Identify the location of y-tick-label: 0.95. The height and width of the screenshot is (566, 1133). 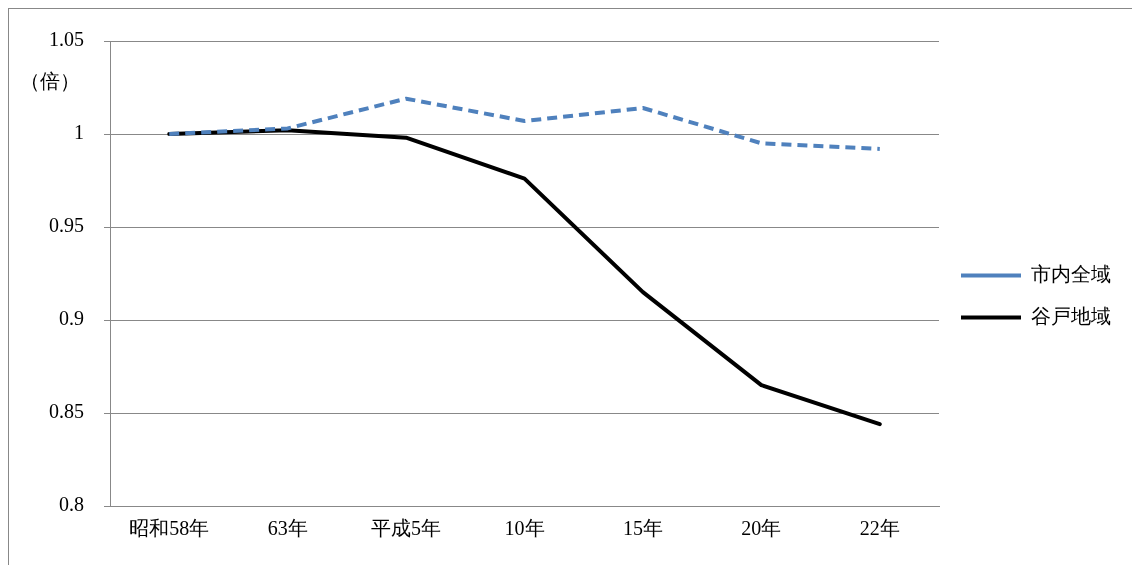
(66, 225).